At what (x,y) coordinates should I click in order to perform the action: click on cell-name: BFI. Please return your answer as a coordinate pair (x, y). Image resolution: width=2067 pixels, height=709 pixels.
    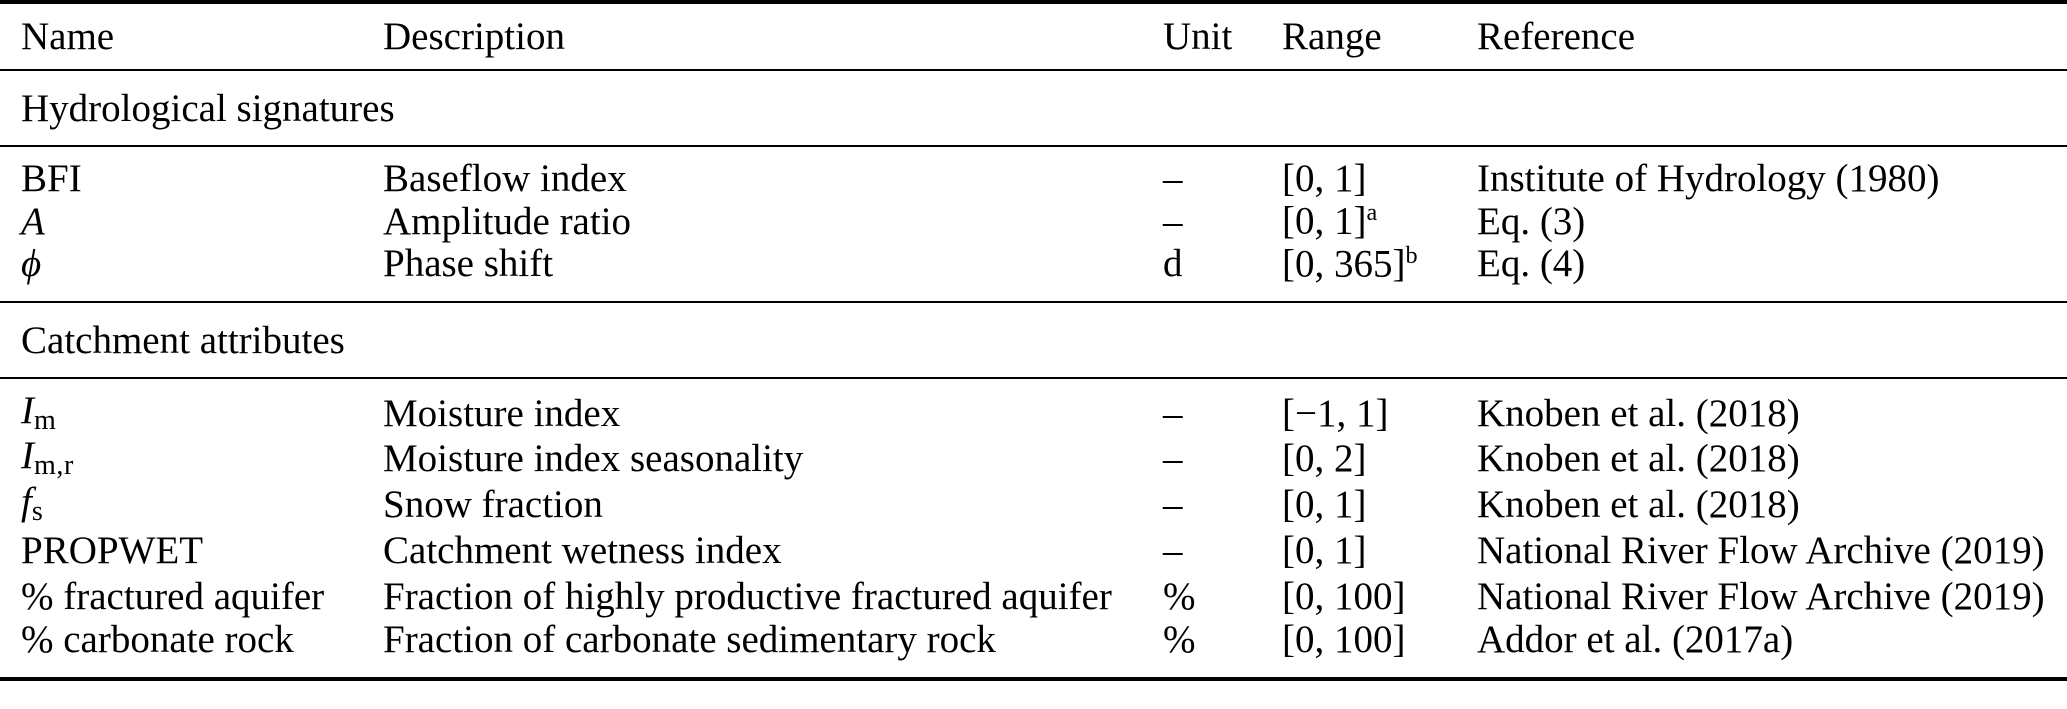
    Looking at the image, I should click on (191, 172).